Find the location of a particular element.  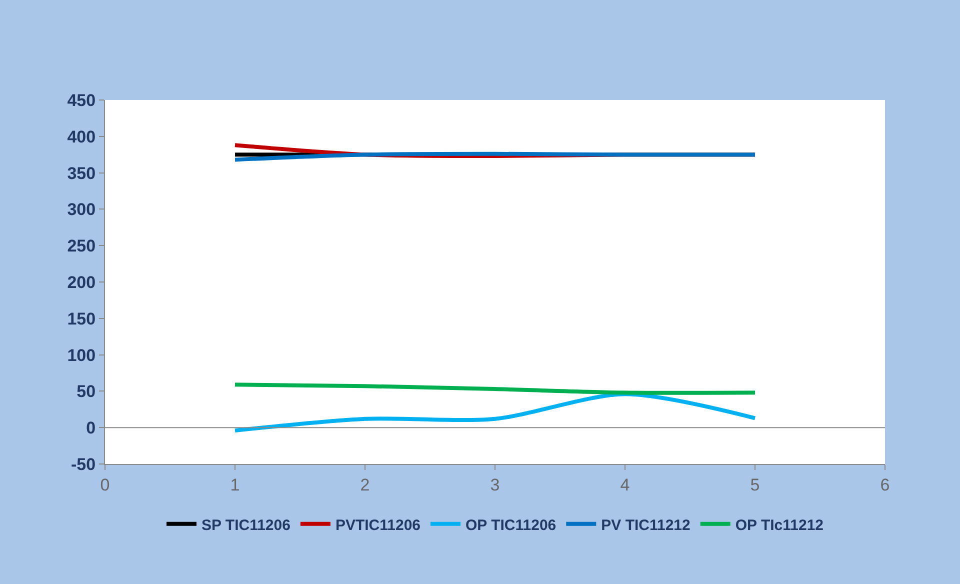

y-tick-label: 200 is located at coordinates (81, 282).